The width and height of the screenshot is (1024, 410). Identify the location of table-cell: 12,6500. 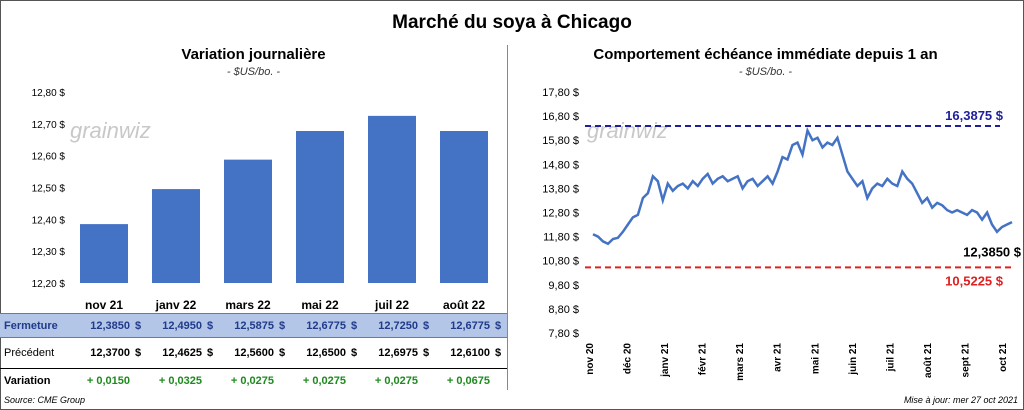
(326, 353).